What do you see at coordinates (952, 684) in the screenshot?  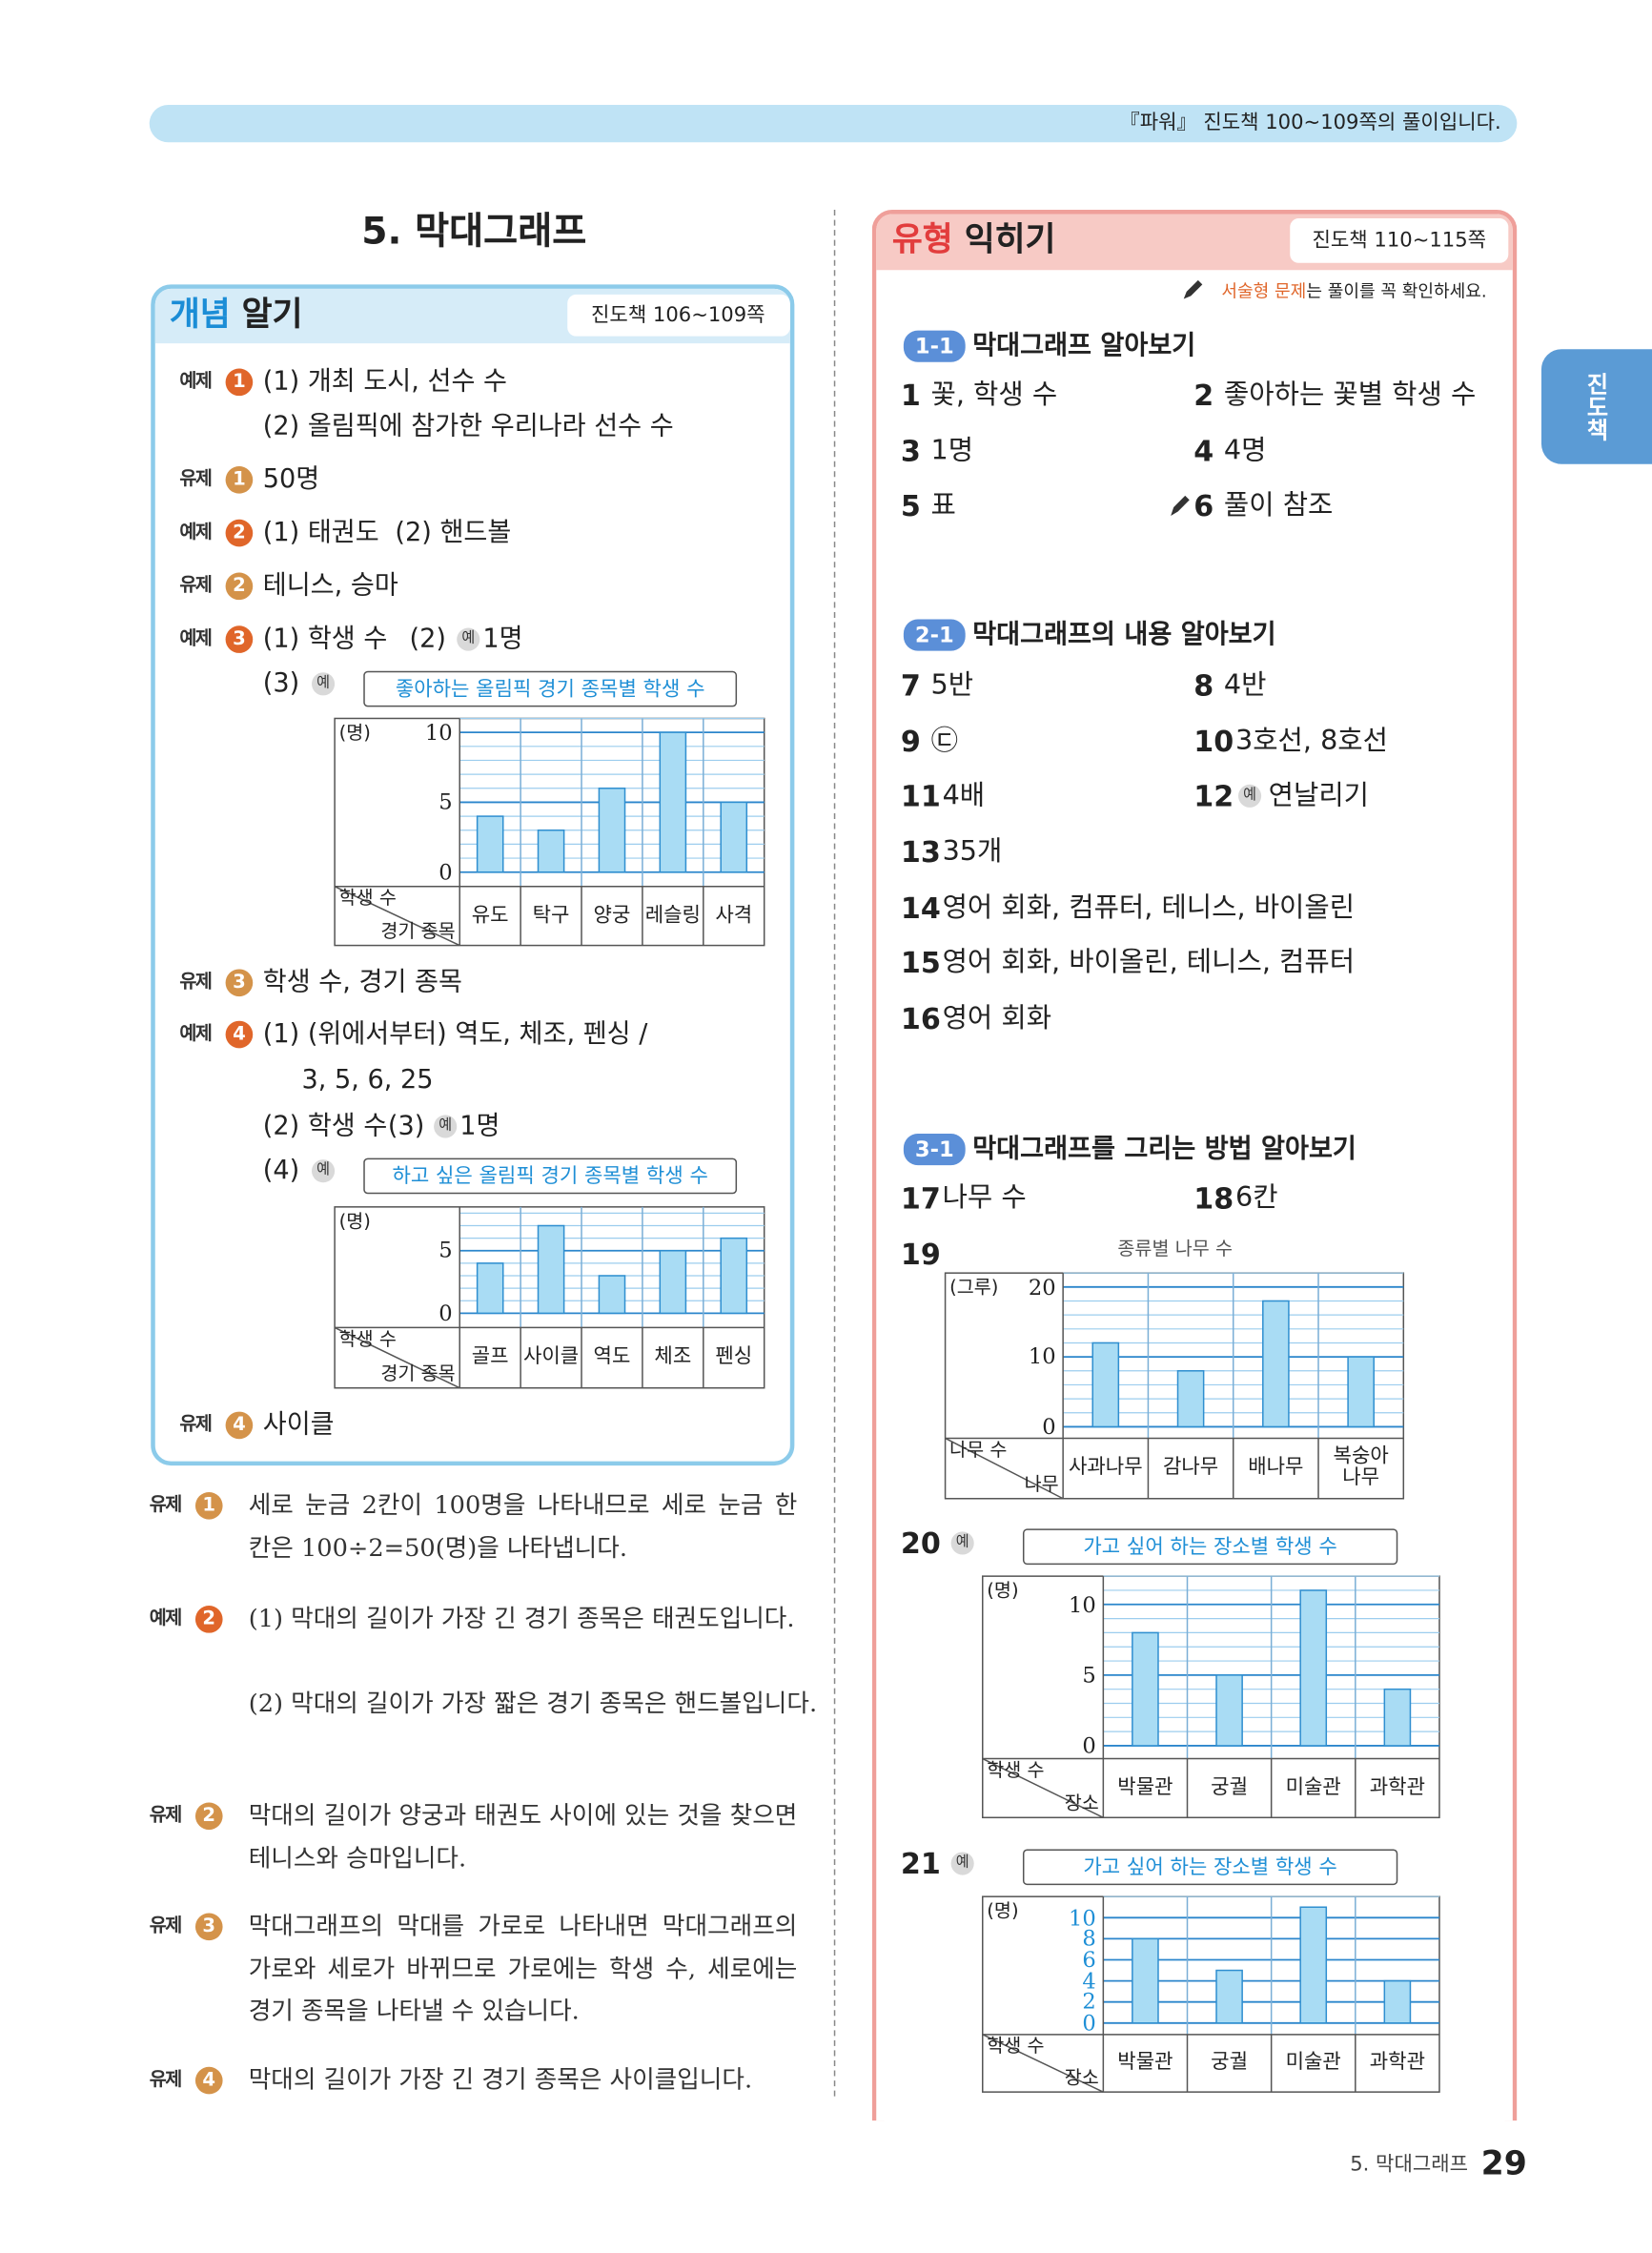 I see `answer-text: 5반` at bounding box center [952, 684].